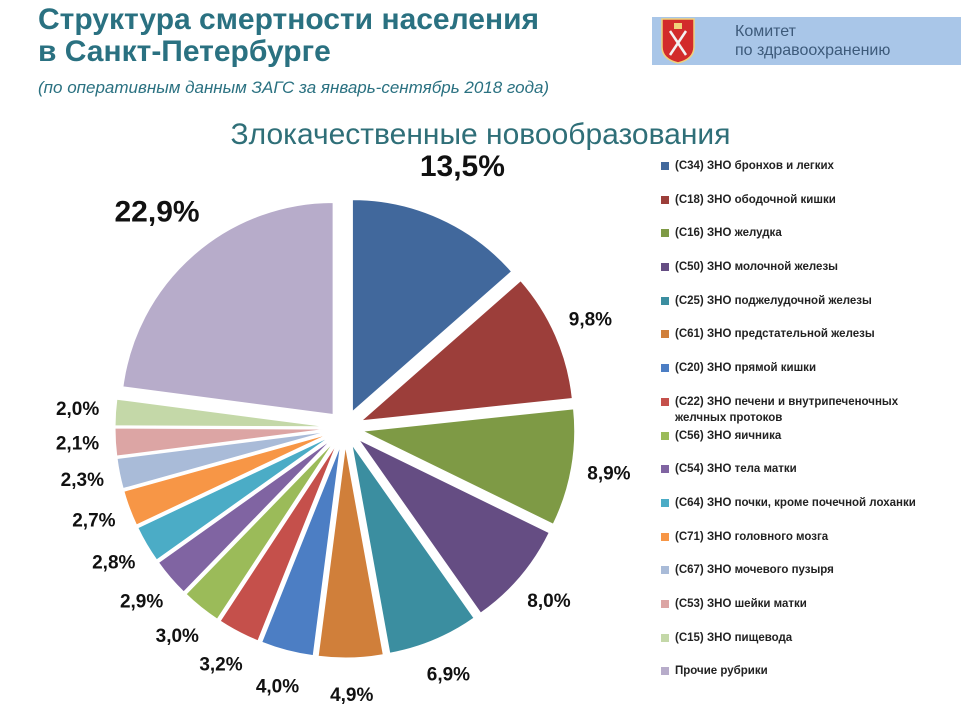 The image size is (961, 713). Describe the element at coordinates (82, 480) in the screenshot. I see `data-label: 2,3%` at that location.